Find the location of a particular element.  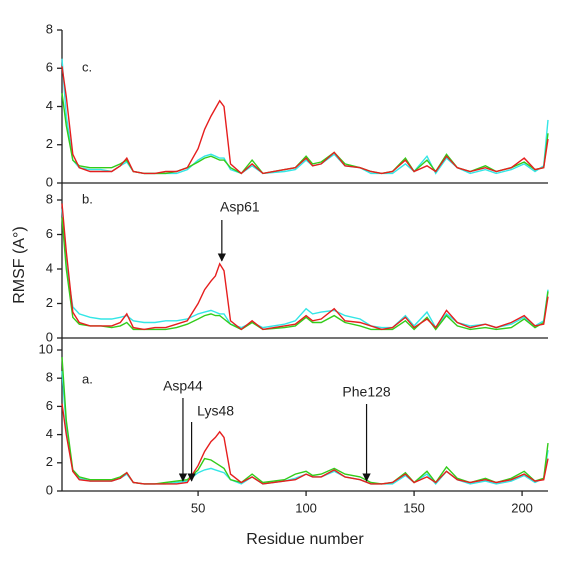

panel-label: c. is located at coordinates (87, 66).